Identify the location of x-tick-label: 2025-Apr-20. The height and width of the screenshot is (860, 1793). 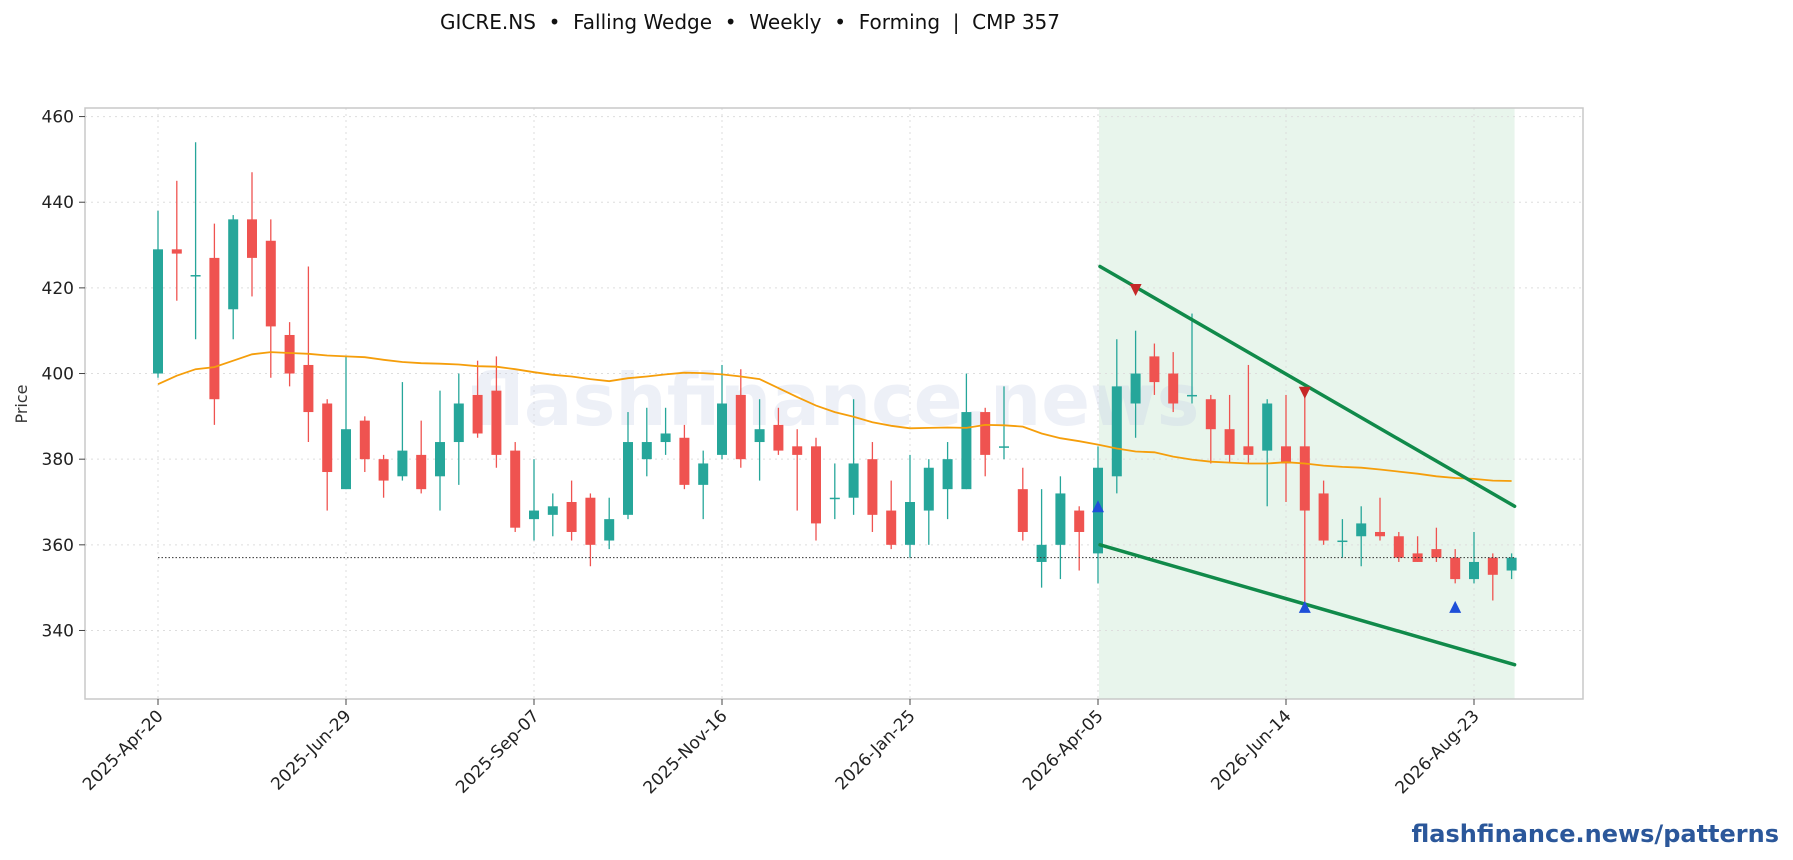
(123, 750).